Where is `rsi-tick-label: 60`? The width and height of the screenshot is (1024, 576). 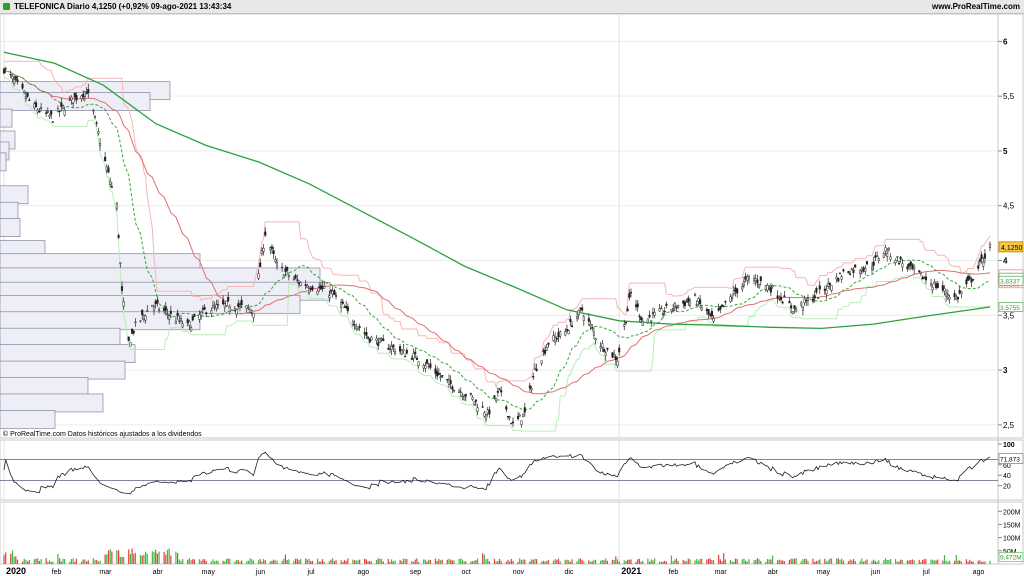 rsi-tick-label: 60 is located at coordinates (1007, 466).